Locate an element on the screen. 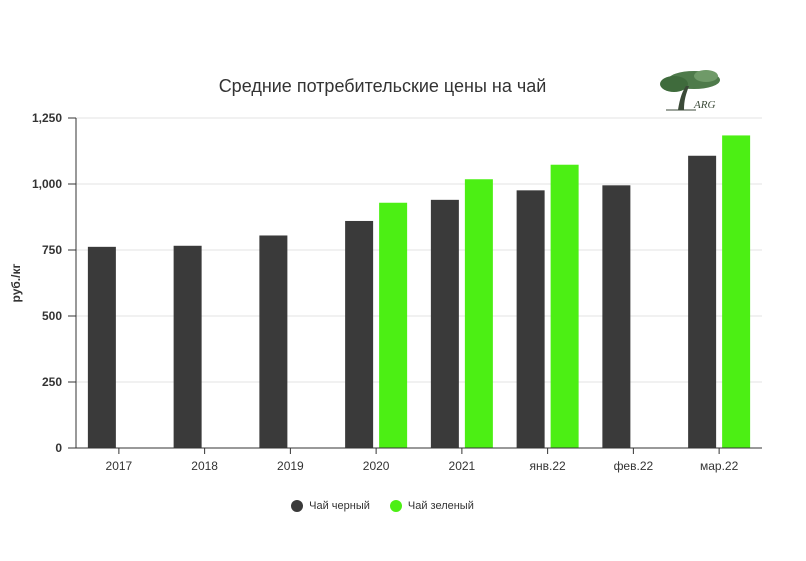 The height and width of the screenshot is (561, 806). logo-text: ARG is located at coordinates (704, 105).